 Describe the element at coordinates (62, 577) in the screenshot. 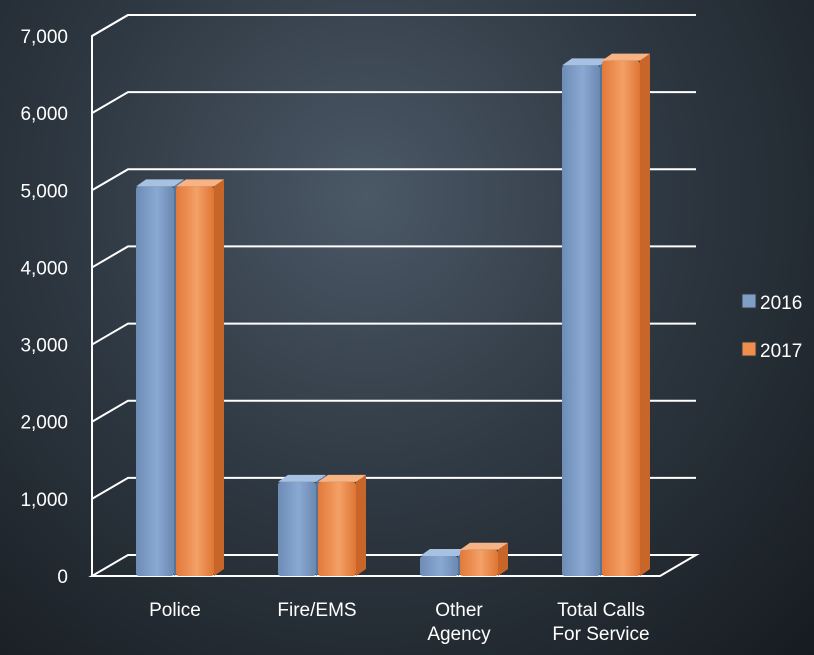

I see `y-tick-label: 0` at that location.